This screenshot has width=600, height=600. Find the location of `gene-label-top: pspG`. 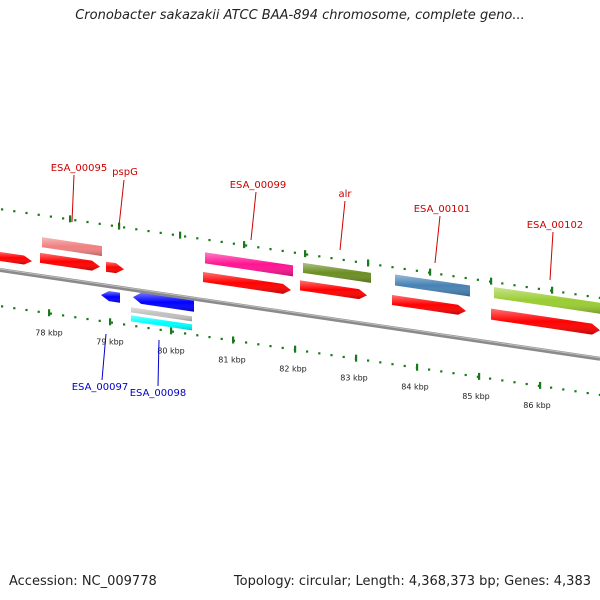

gene-label-top: pspG is located at coordinates (125, 172).